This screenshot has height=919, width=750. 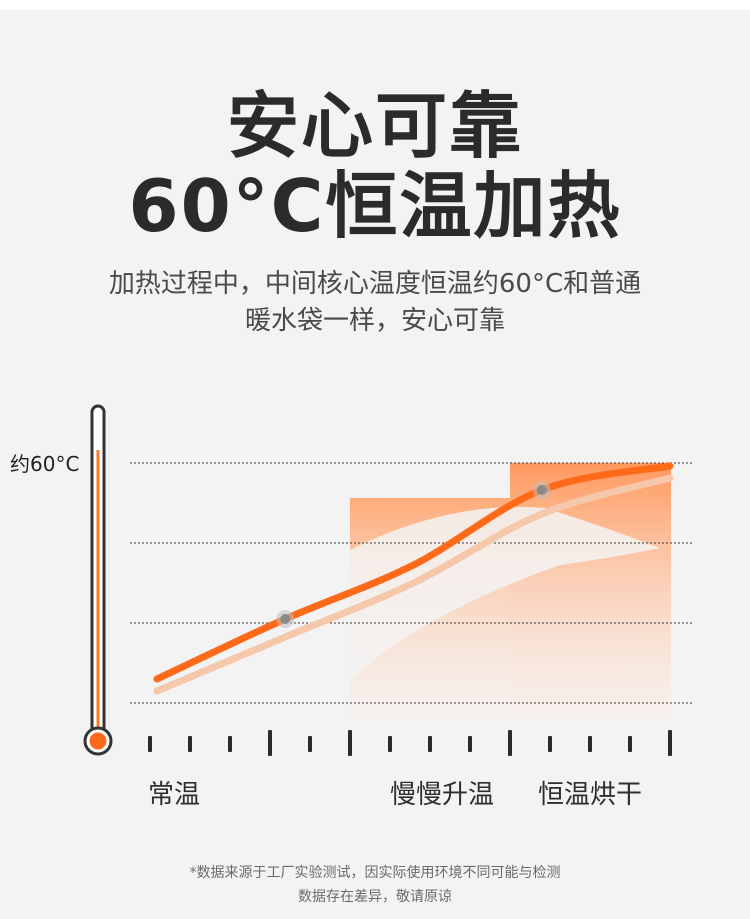 What do you see at coordinates (174, 795) in the screenshot?
I see `x-axis-category-label: 常温` at bounding box center [174, 795].